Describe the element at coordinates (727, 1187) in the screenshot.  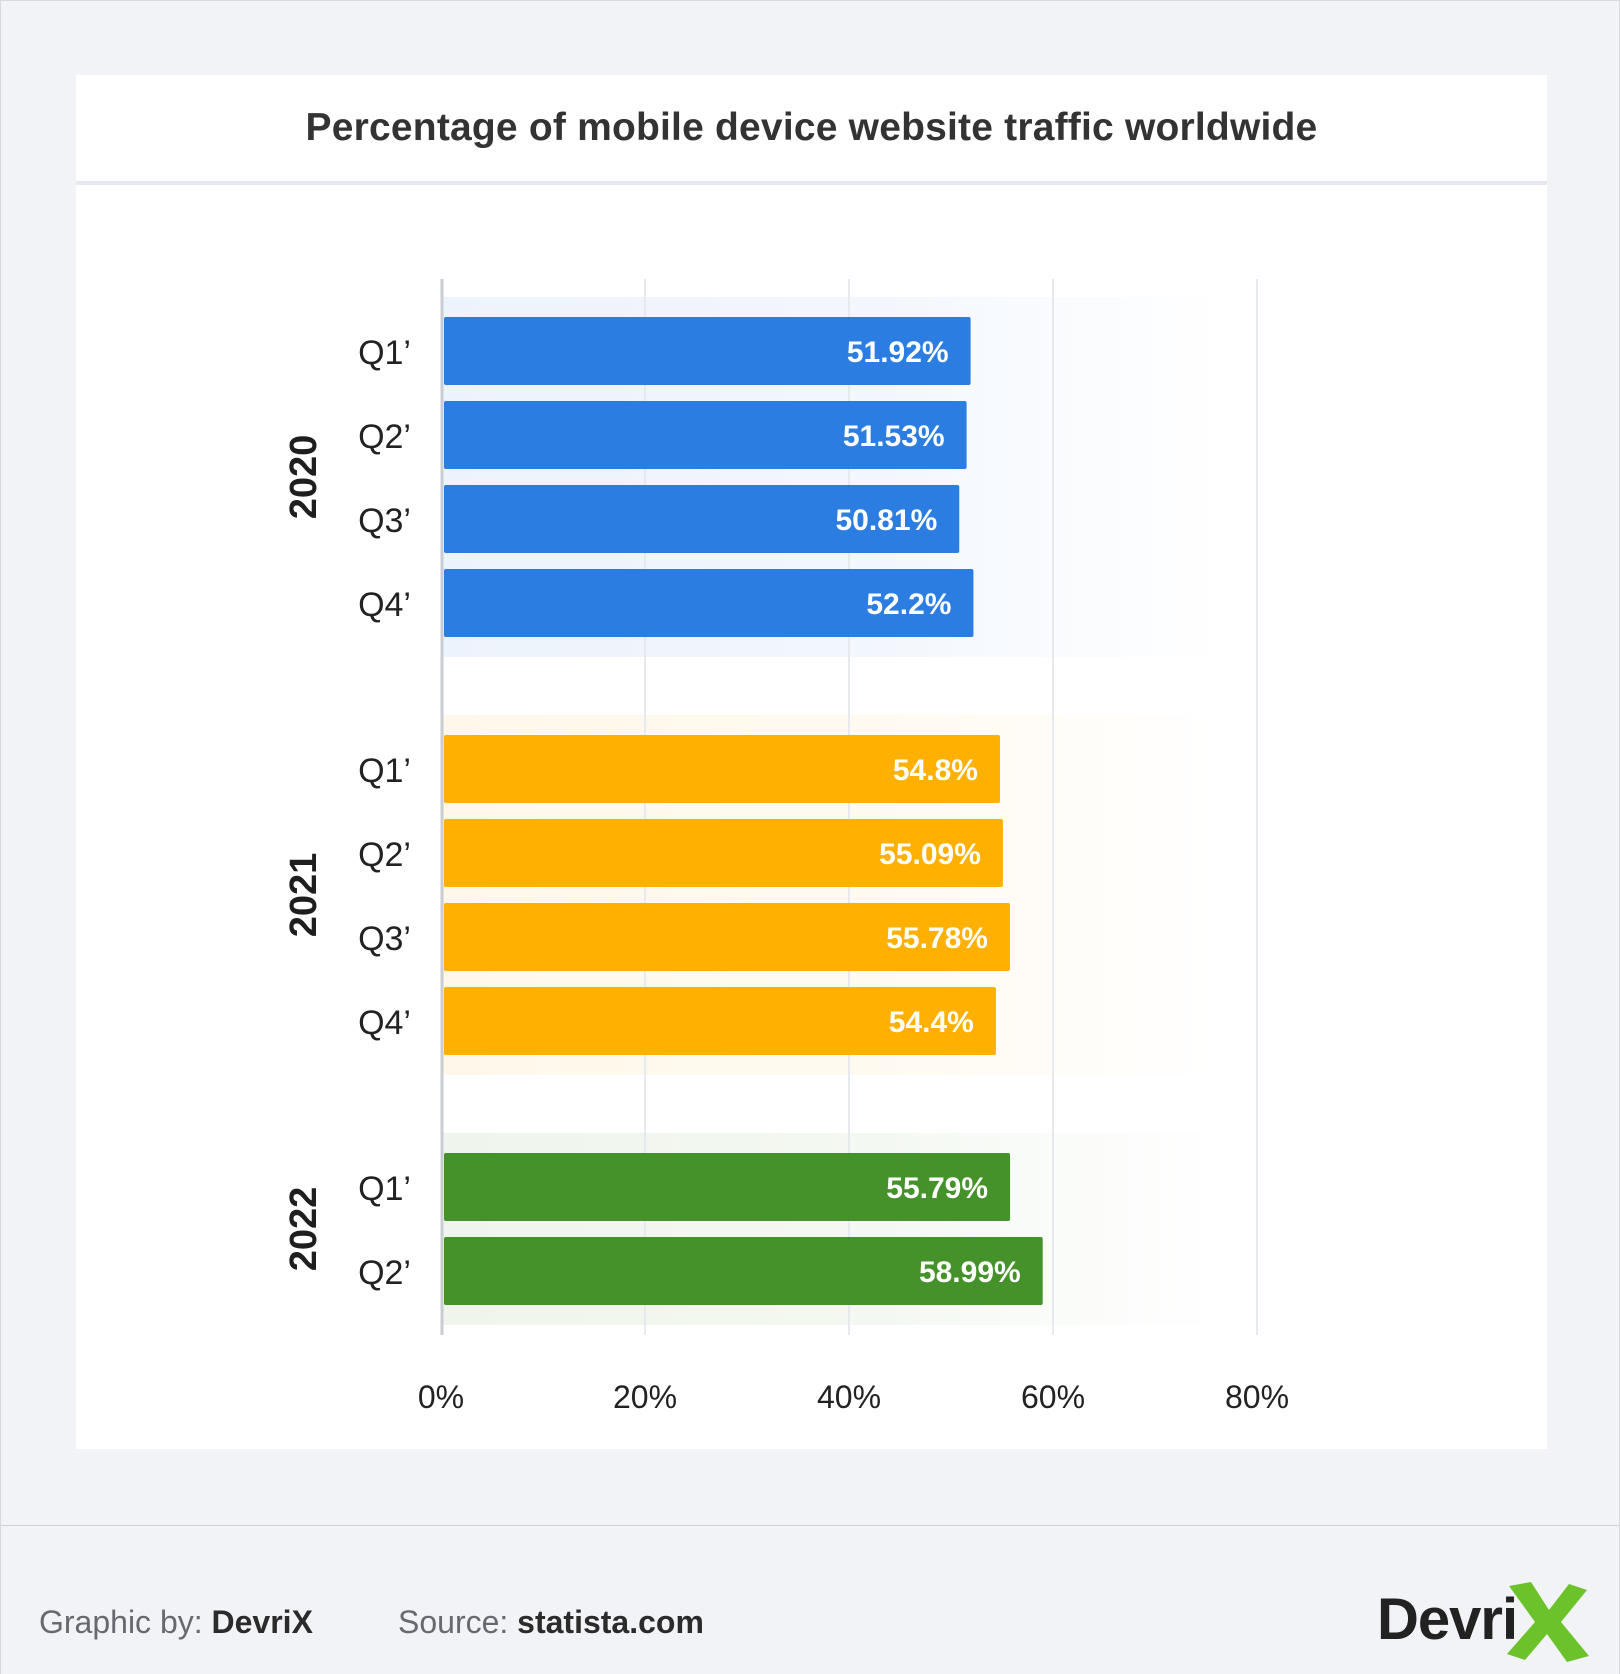
I see `bar-2022-q1` at that location.